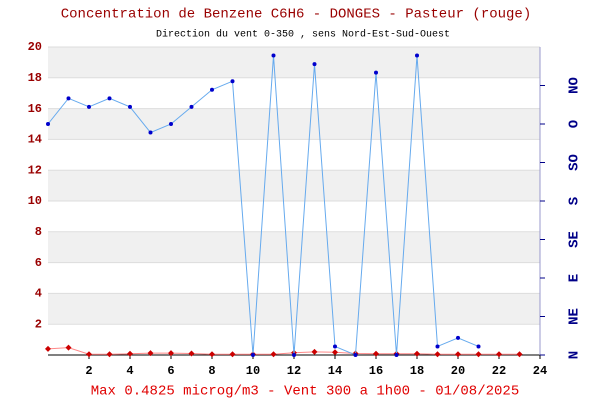  I want to click on y-tick-label: 2, so click(38, 324).